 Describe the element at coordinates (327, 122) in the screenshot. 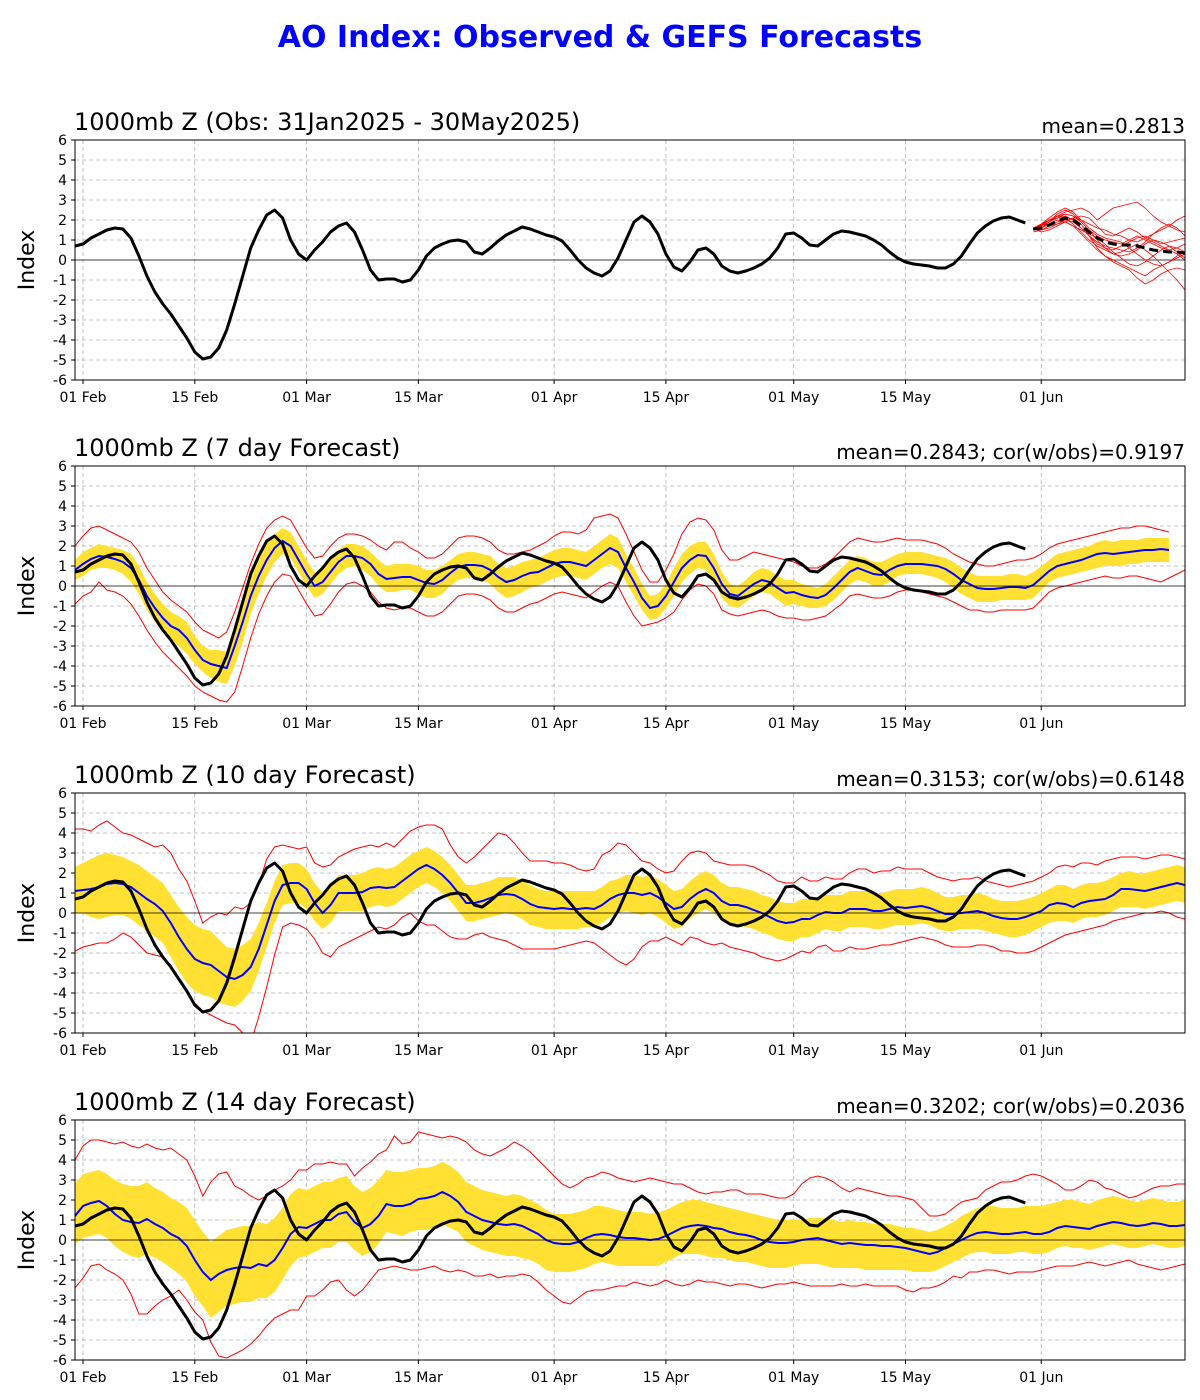

I see `panel-title: 1000mb Z (Obs: 31Jan2025 - 30May2025)` at that location.